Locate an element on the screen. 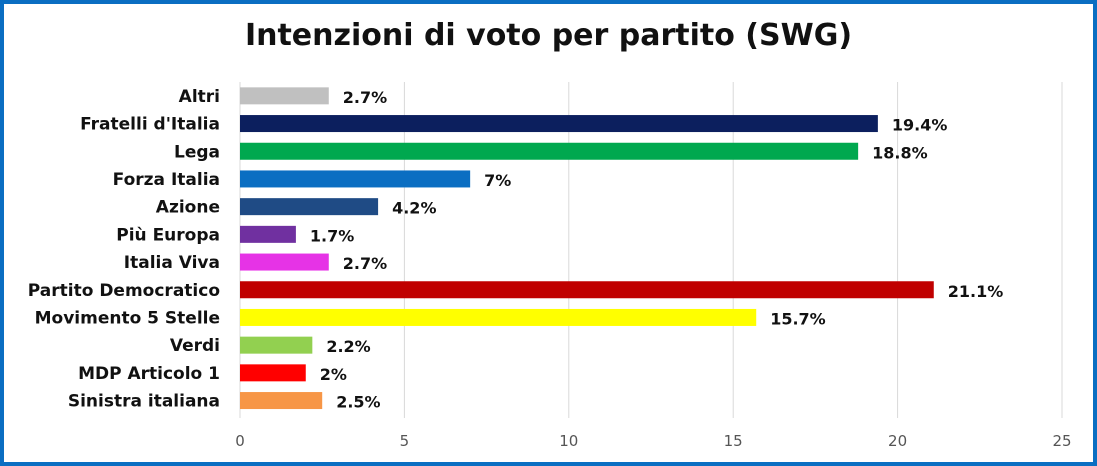 This screenshot has height=466, width=1097. category-label: Partito Democratico is located at coordinates (124, 291).